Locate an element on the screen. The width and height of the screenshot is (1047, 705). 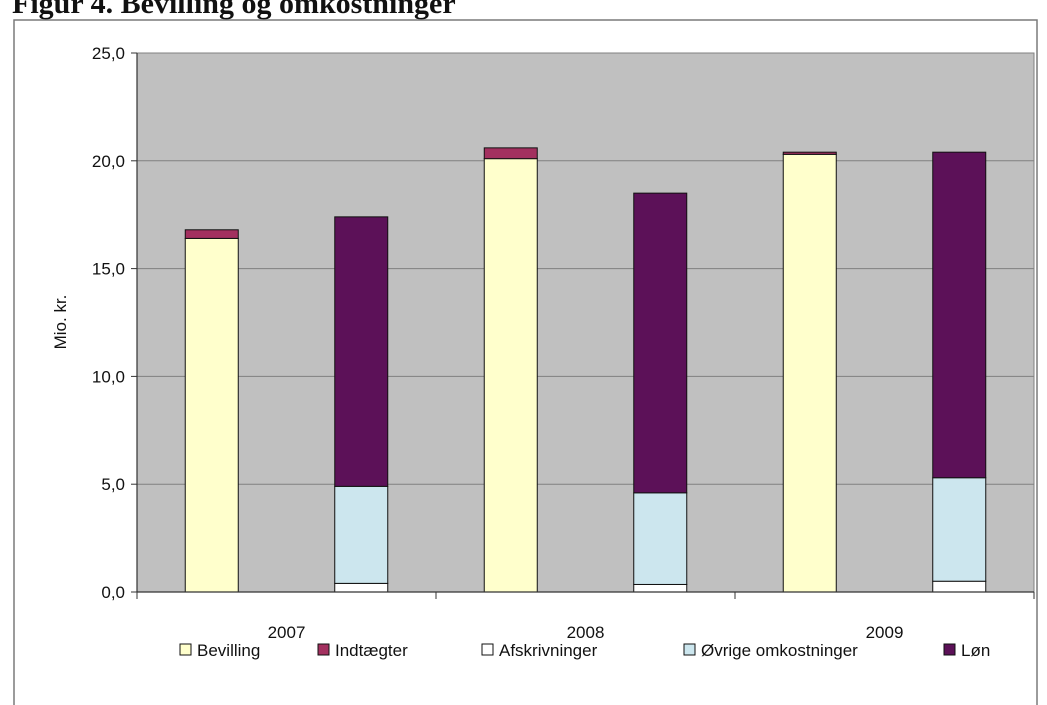
bar-segment-afskrivninger-2009 is located at coordinates (959, 586).